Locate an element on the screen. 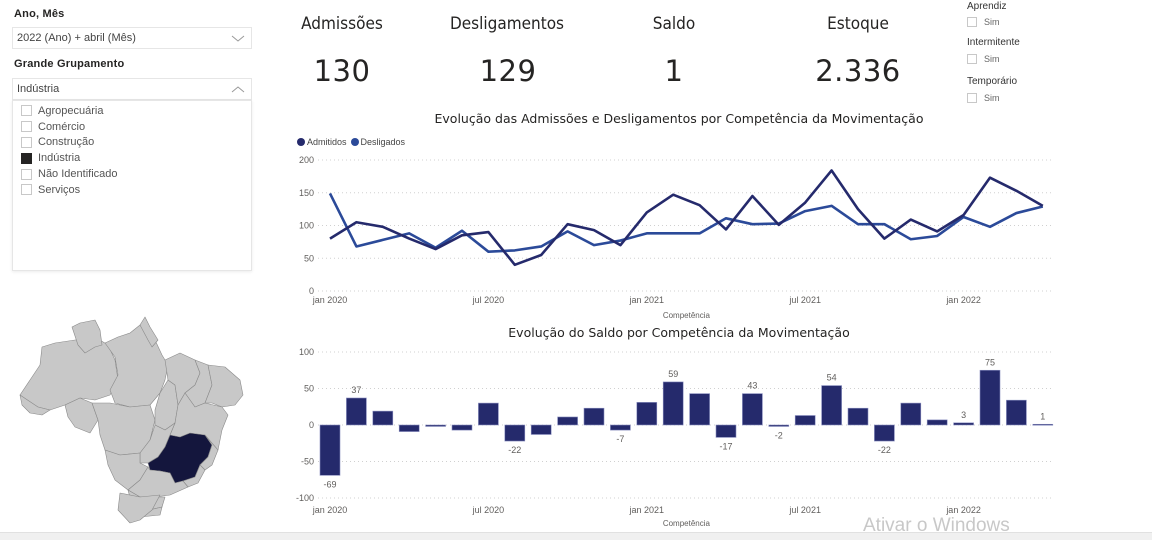  y-tick-label: -100 is located at coordinates (305, 498).